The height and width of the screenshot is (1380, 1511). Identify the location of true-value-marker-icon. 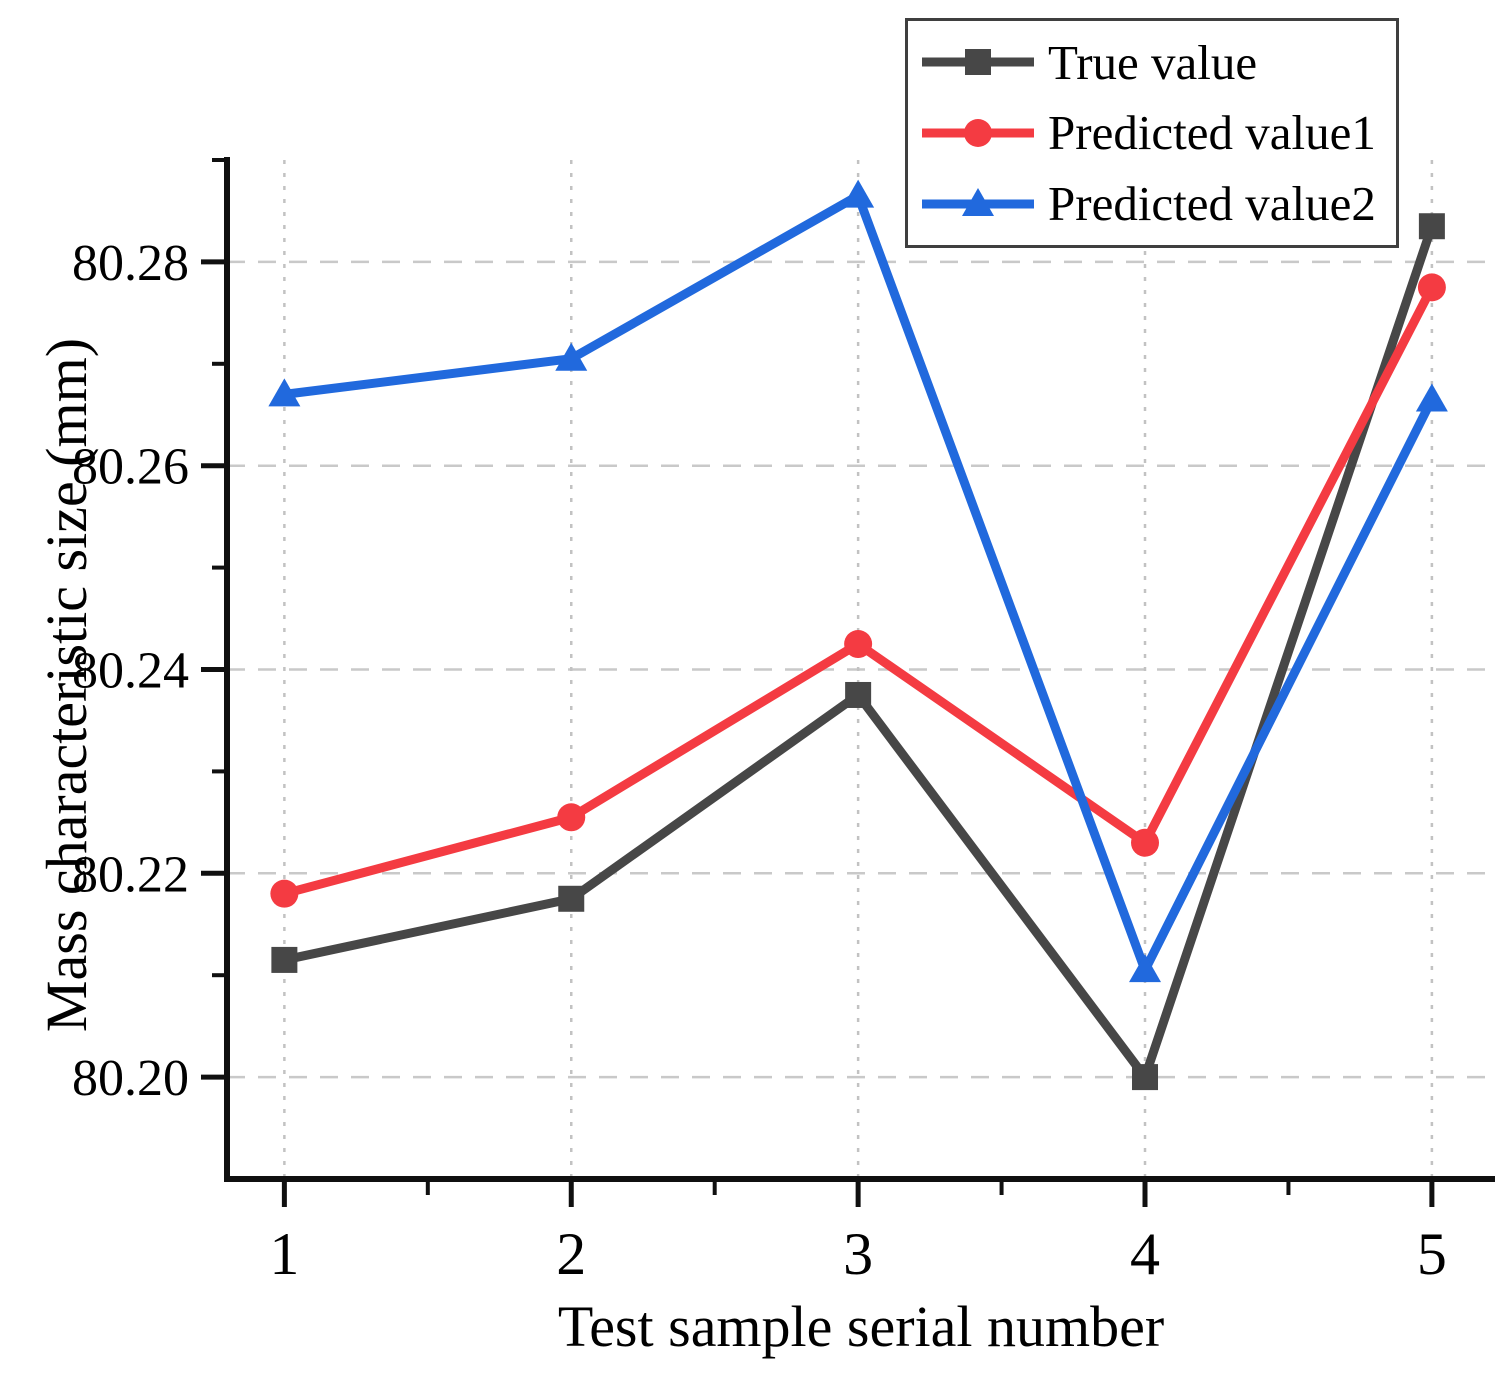
(978, 62).